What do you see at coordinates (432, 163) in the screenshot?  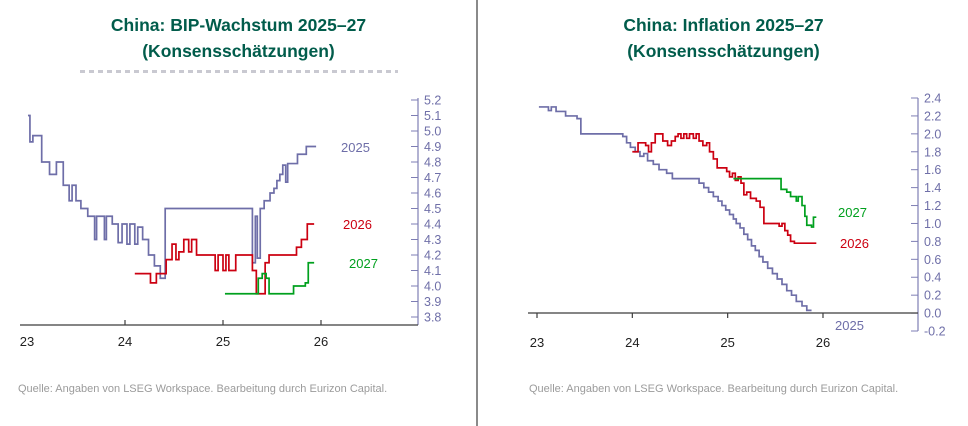 I see `y-tick-label: 4.8` at bounding box center [432, 163].